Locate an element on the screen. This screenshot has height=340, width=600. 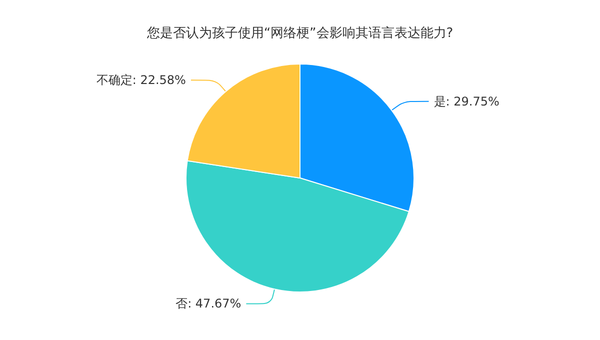
slice-label: 是: 29.75% is located at coordinates (467, 101).